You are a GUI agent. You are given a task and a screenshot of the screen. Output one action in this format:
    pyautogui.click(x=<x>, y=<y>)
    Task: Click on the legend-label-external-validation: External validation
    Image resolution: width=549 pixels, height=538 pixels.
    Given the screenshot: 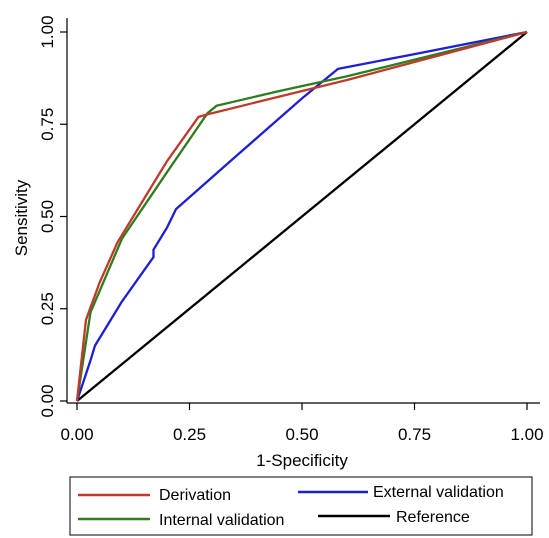 What is the action you would take?
    pyautogui.click(x=438, y=492)
    